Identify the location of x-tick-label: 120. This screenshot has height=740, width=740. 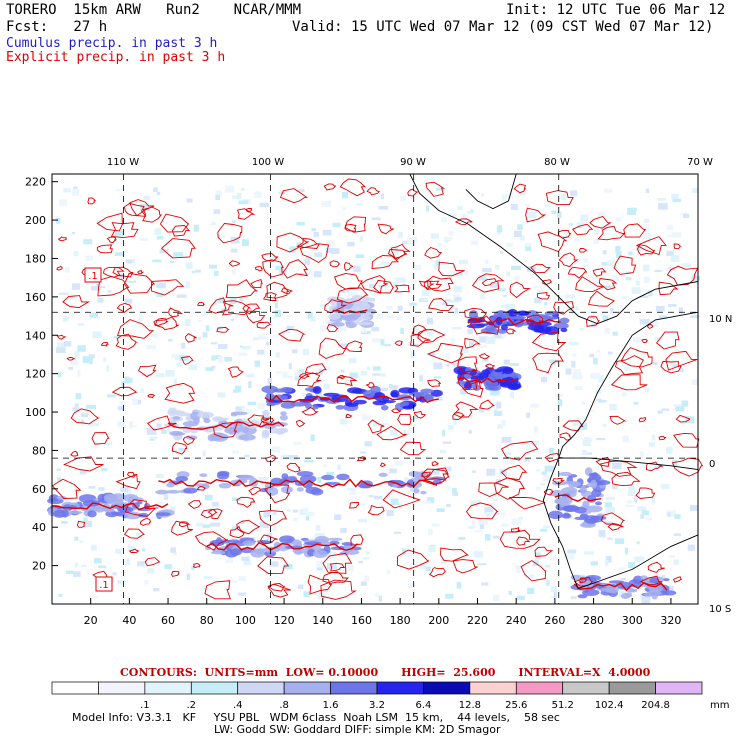
(284, 620).